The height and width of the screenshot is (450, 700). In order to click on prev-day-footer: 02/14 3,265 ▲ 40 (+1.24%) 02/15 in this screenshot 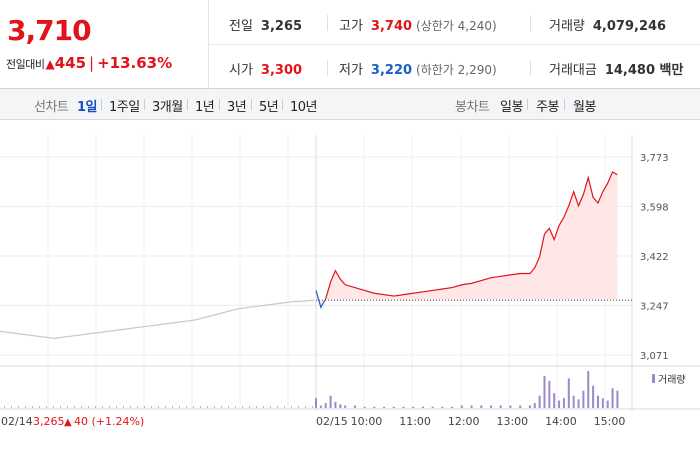, I will do `click(174, 421)`.